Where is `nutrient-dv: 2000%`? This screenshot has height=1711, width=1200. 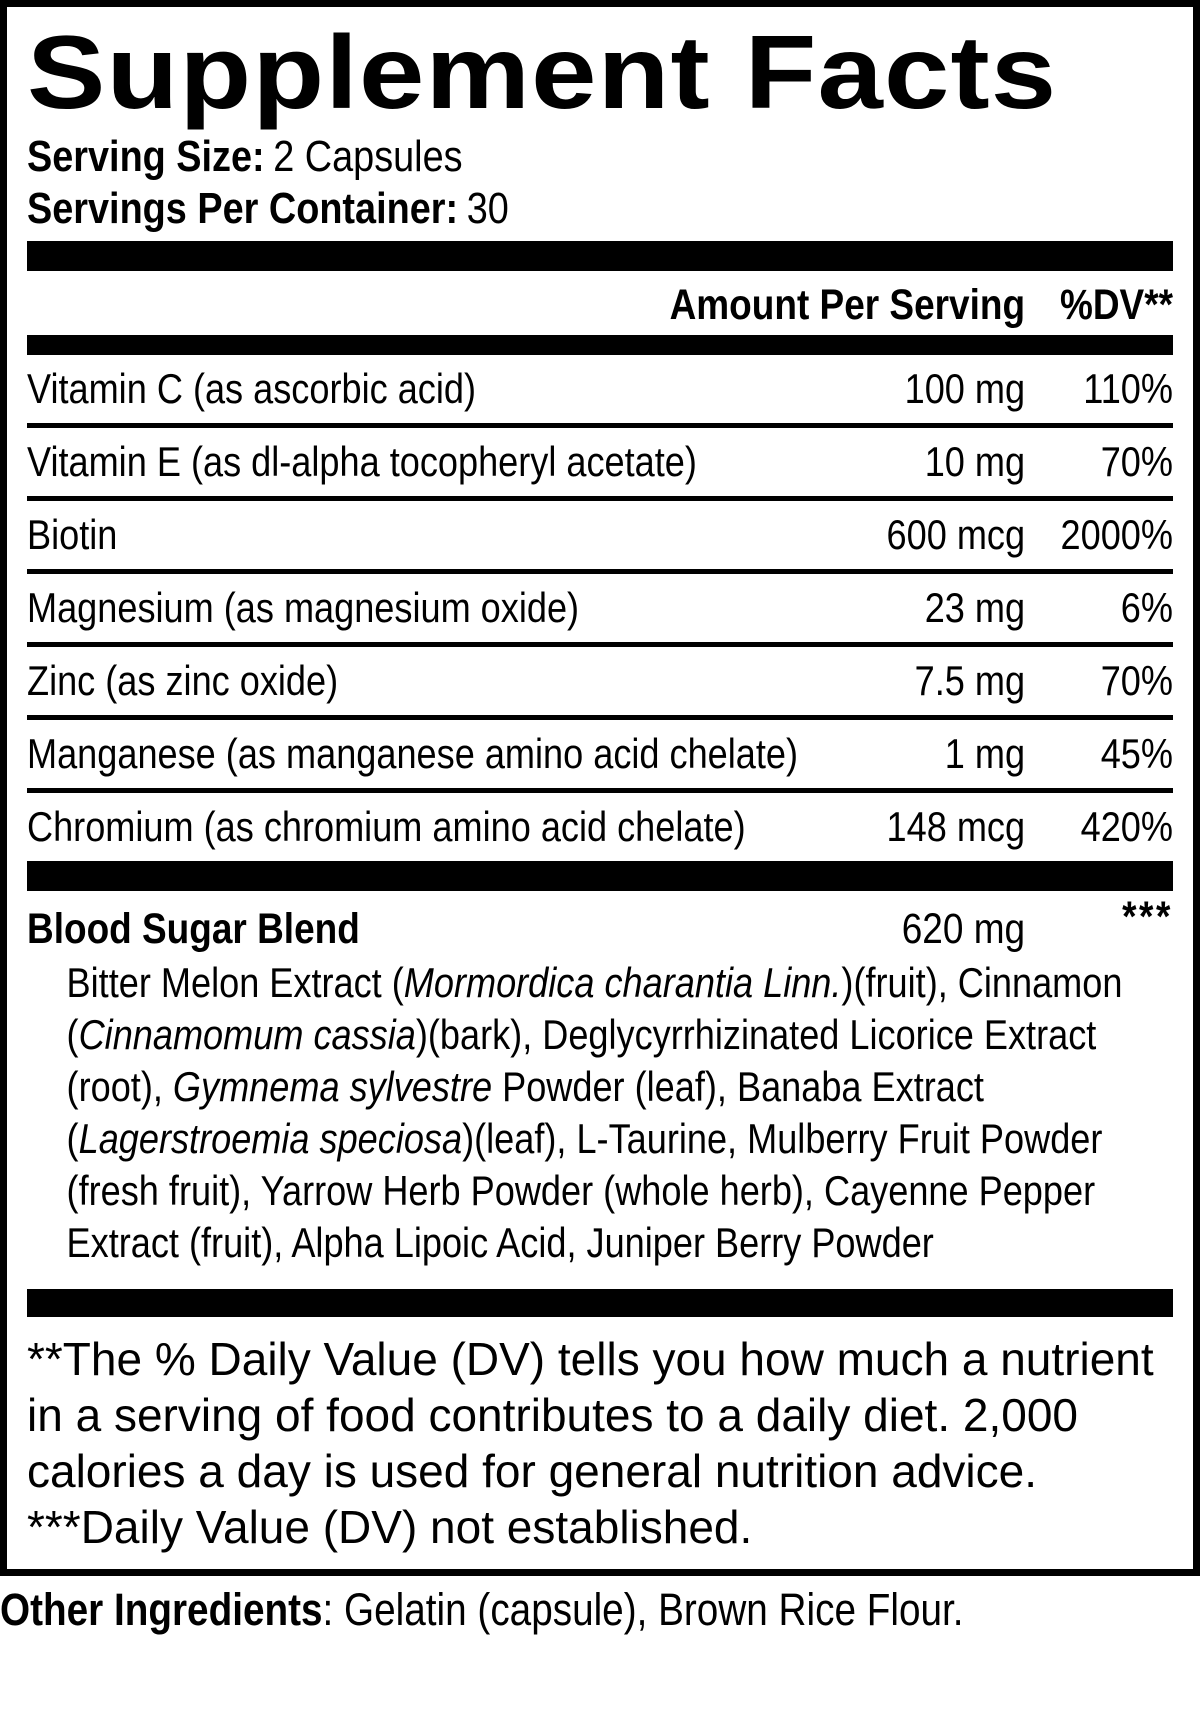 nutrient-dv: 2000% is located at coordinates (1117, 534).